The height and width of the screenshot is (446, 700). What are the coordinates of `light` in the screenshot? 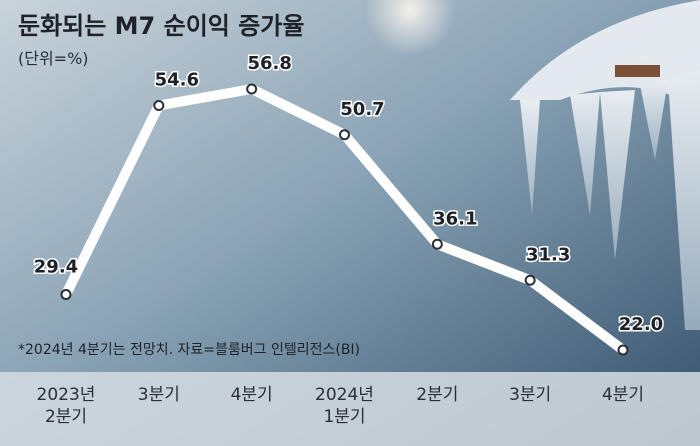 It's located at (410, 27).